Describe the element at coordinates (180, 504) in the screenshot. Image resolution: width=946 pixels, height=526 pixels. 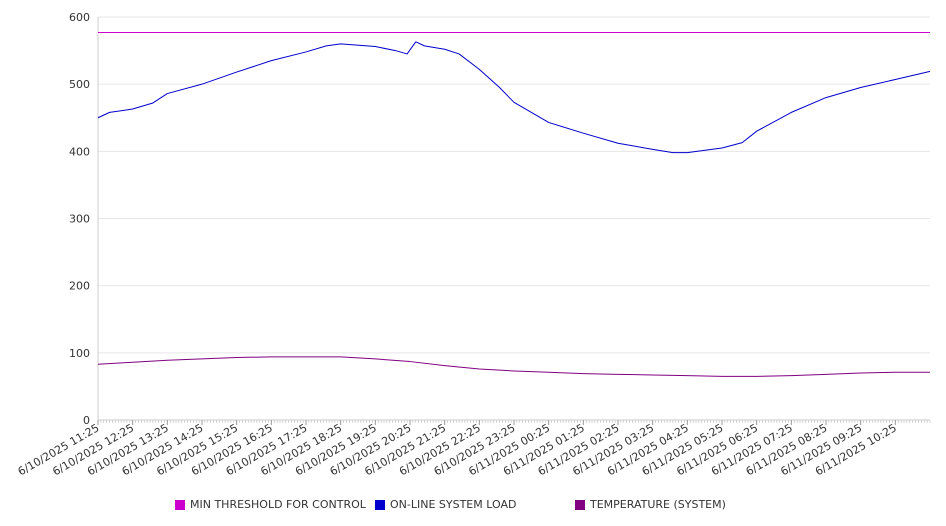
I see `legend-swatch-min-threshold` at that location.